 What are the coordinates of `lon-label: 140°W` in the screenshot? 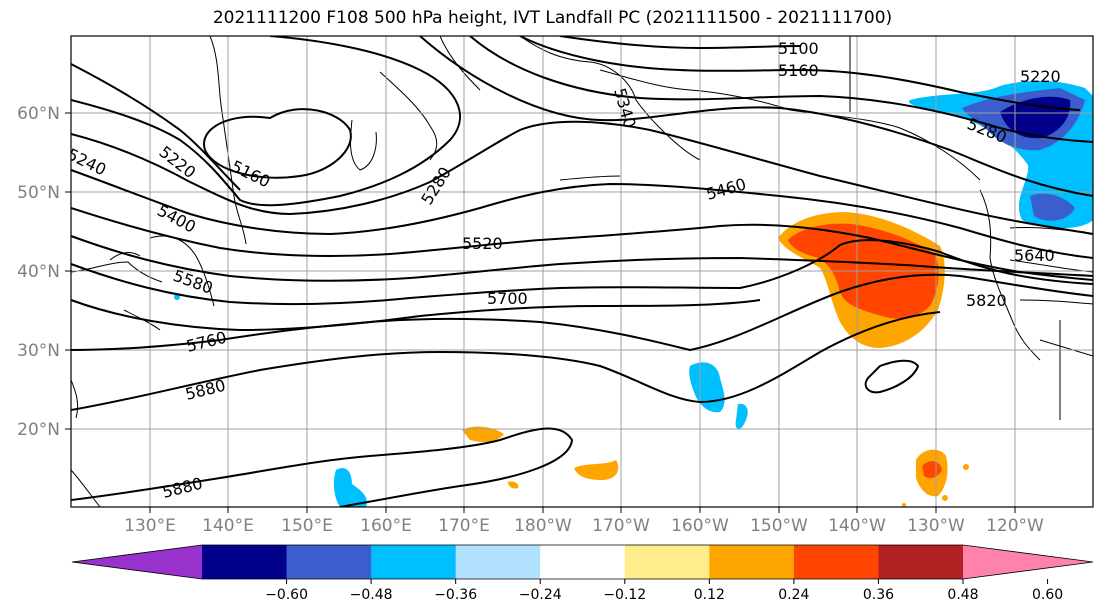 It's located at (857, 526).